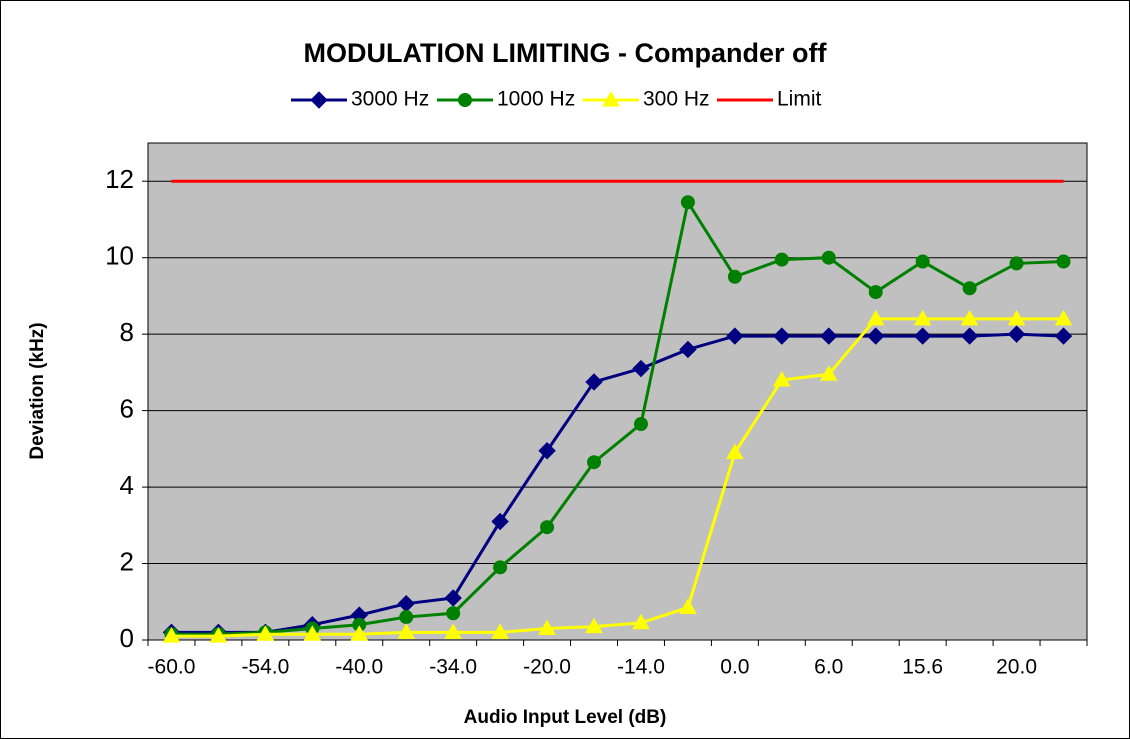  What do you see at coordinates (172, 667) in the screenshot?
I see `x-tick-label: -60.0` at bounding box center [172, 667].